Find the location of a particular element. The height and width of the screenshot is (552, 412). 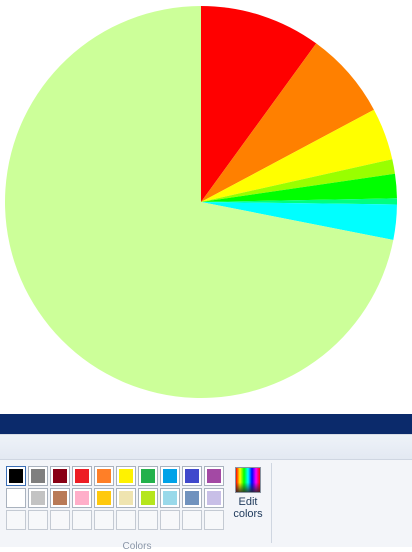

colors-group-label: Colors is located at coordinates (137, 546).